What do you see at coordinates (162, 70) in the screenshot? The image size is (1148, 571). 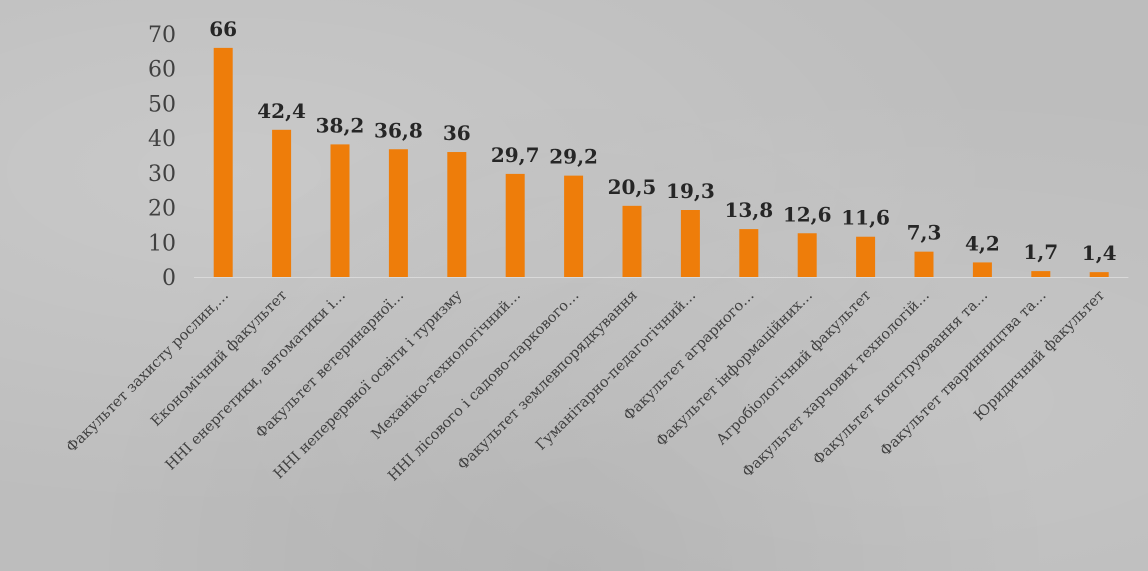 I see `y-tick-label: 60` at bounding box center [162, 70].